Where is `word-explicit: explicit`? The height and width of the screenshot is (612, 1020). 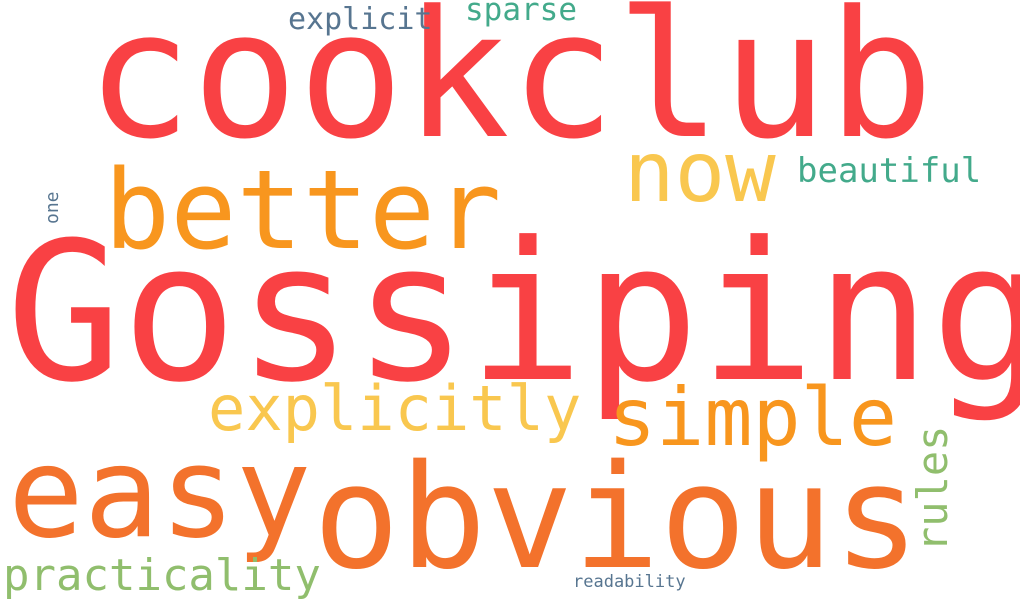 word-explicit: explicit is located at coordinates (360, 19).